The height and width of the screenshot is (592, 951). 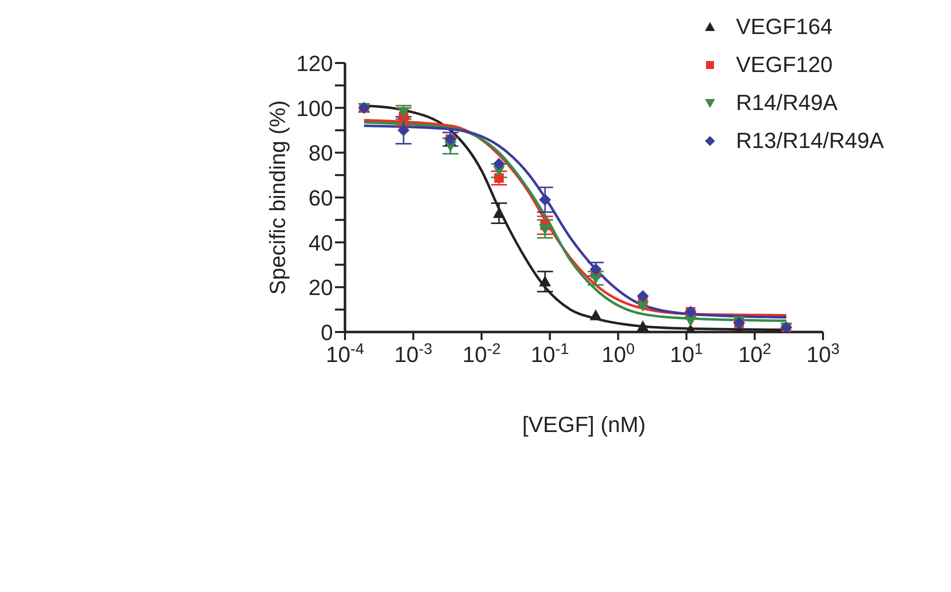 I want to click on y-tick-label: 80, so click(x=320, y=153).